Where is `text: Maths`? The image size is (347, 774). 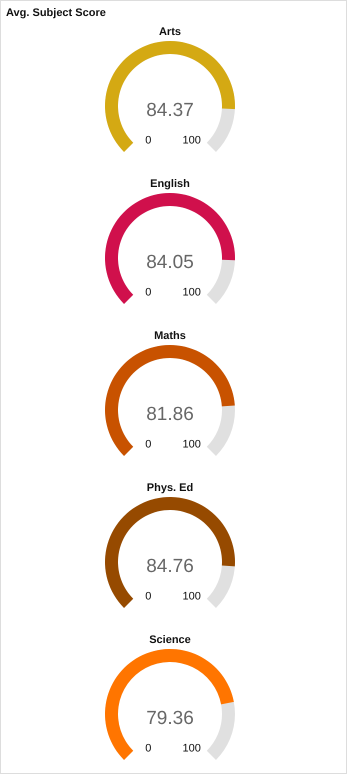 text: Maths is located at coordinates (170, 336).